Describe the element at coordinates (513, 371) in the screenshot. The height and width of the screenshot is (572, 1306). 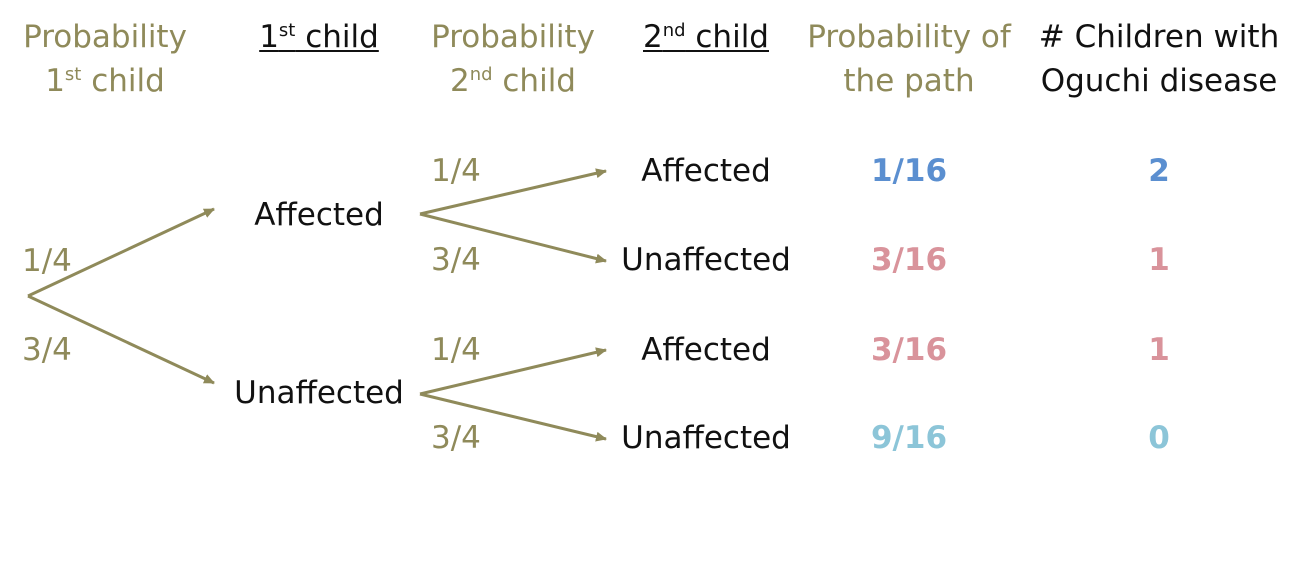
I see `arrow-unaffected-to-affected` at that location.